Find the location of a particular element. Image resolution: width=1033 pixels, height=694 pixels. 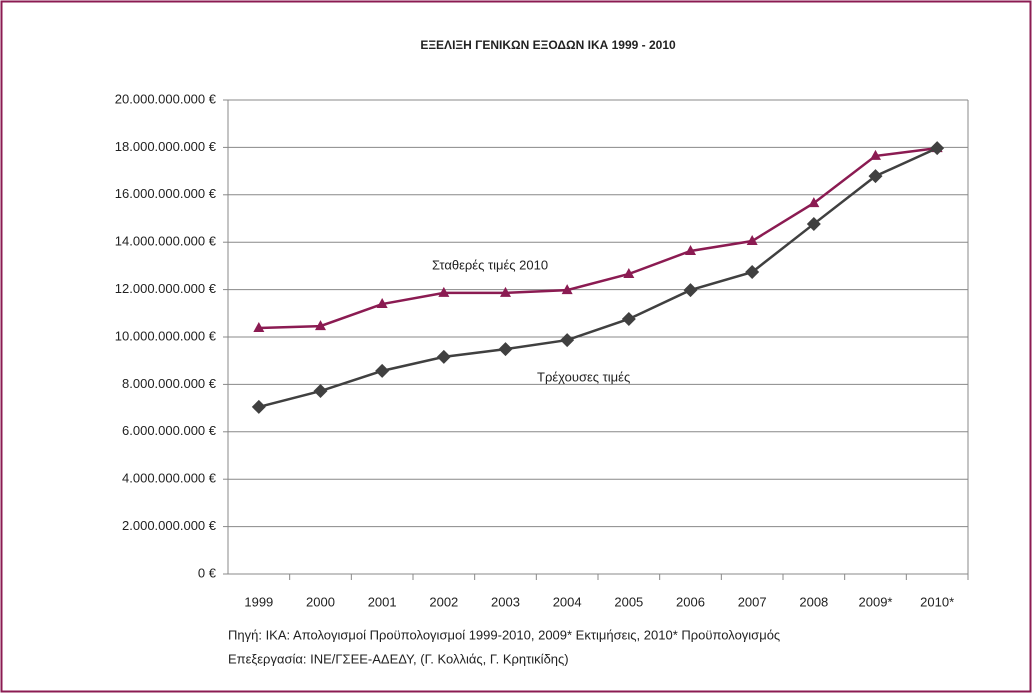

y-tick-label: 0 € is located at coordinates (207, 572).